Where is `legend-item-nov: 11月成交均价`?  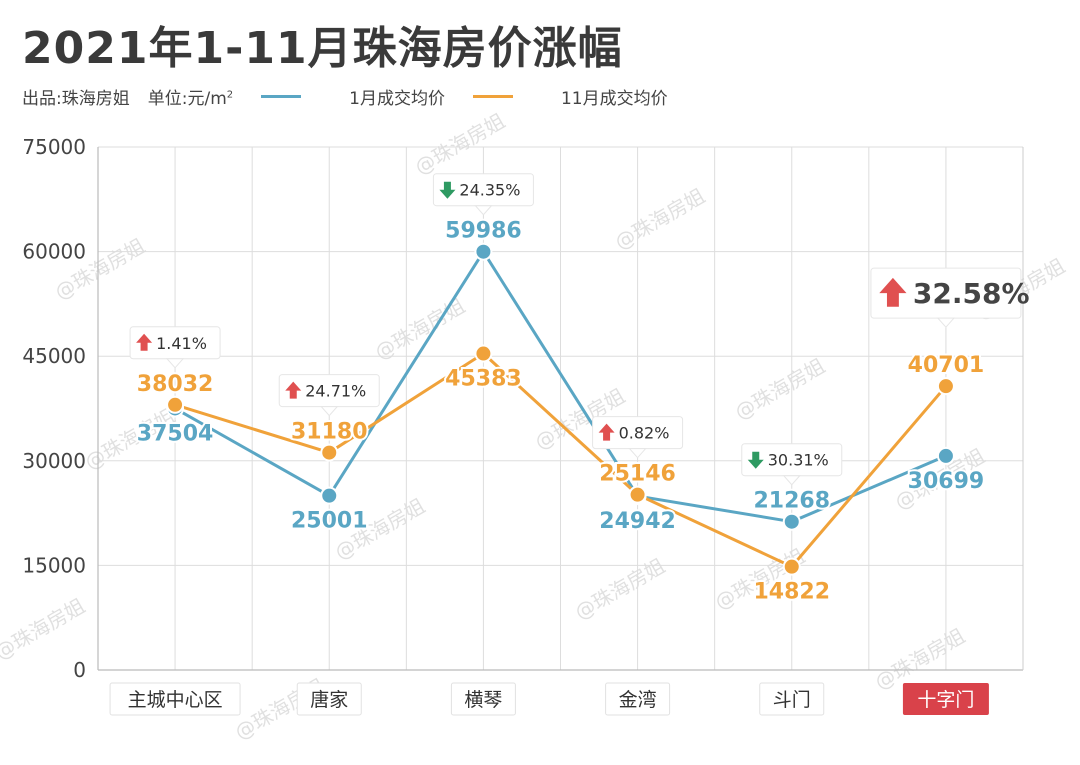
legend-item-nov: 11月成交均价 is located at coordinates (570, 96).